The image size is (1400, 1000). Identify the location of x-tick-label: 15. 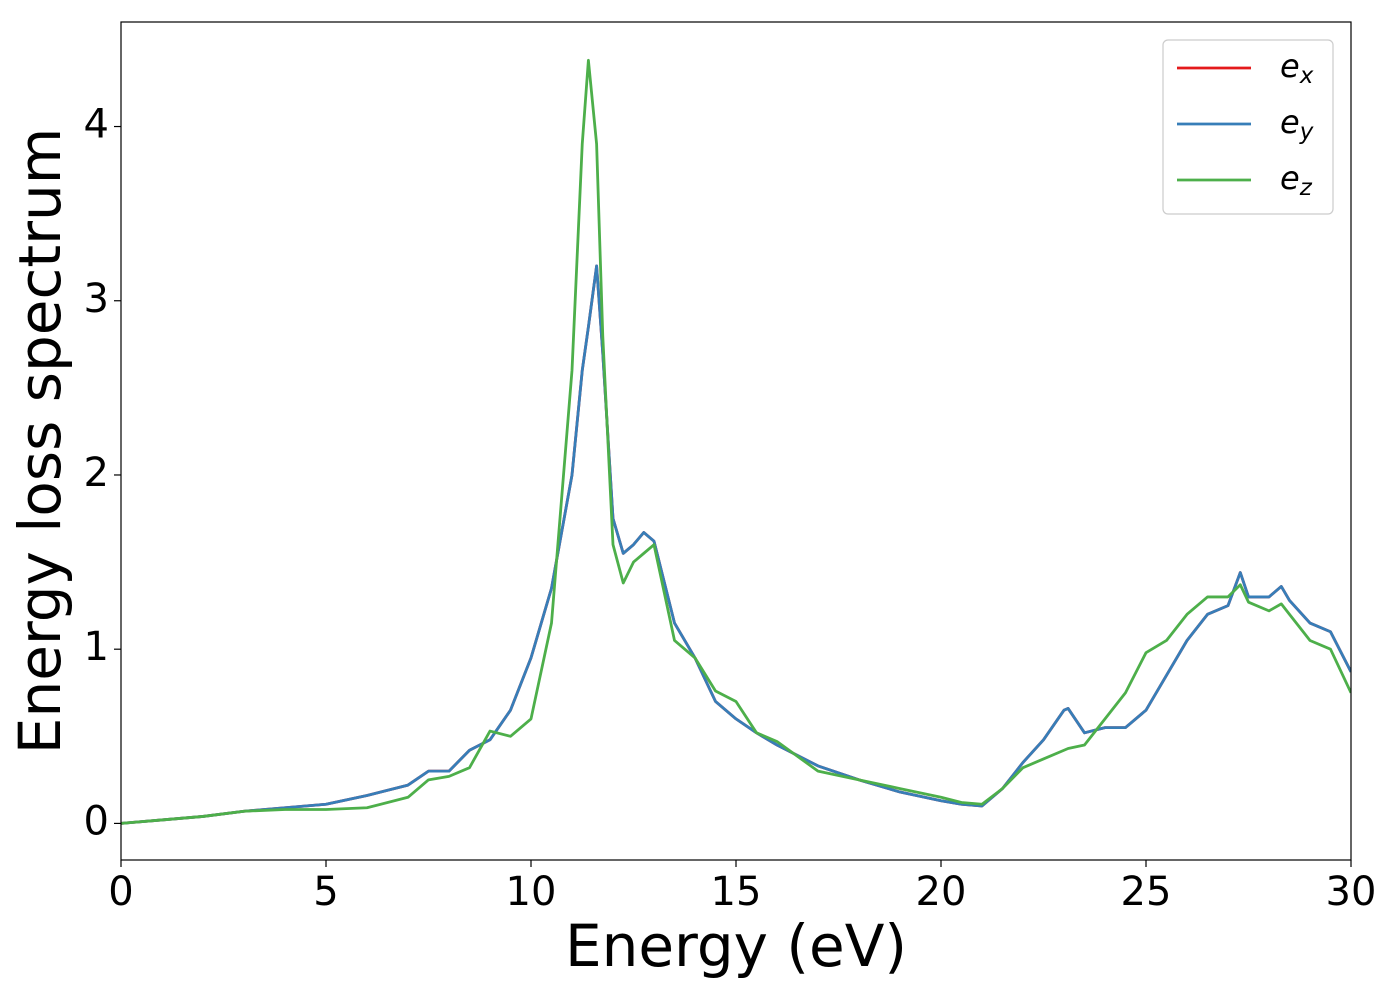
(736, 892).